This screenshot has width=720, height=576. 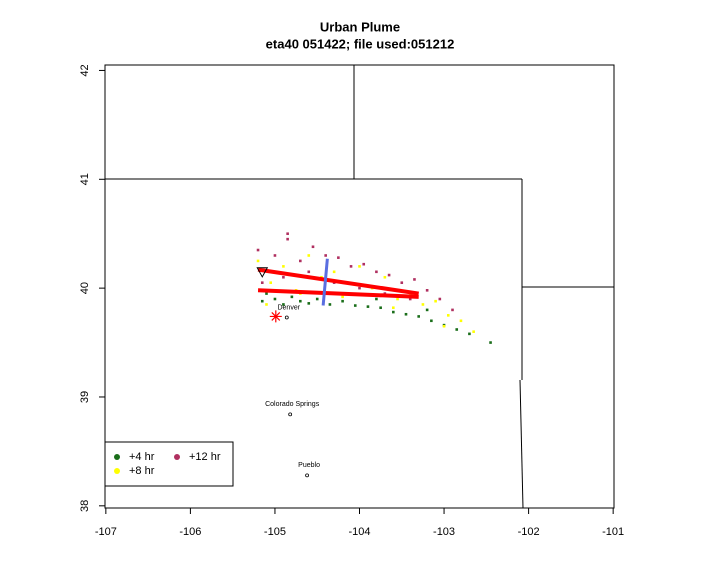 I want to click on legend-label: +4 hr, so click(x=142, y=457).